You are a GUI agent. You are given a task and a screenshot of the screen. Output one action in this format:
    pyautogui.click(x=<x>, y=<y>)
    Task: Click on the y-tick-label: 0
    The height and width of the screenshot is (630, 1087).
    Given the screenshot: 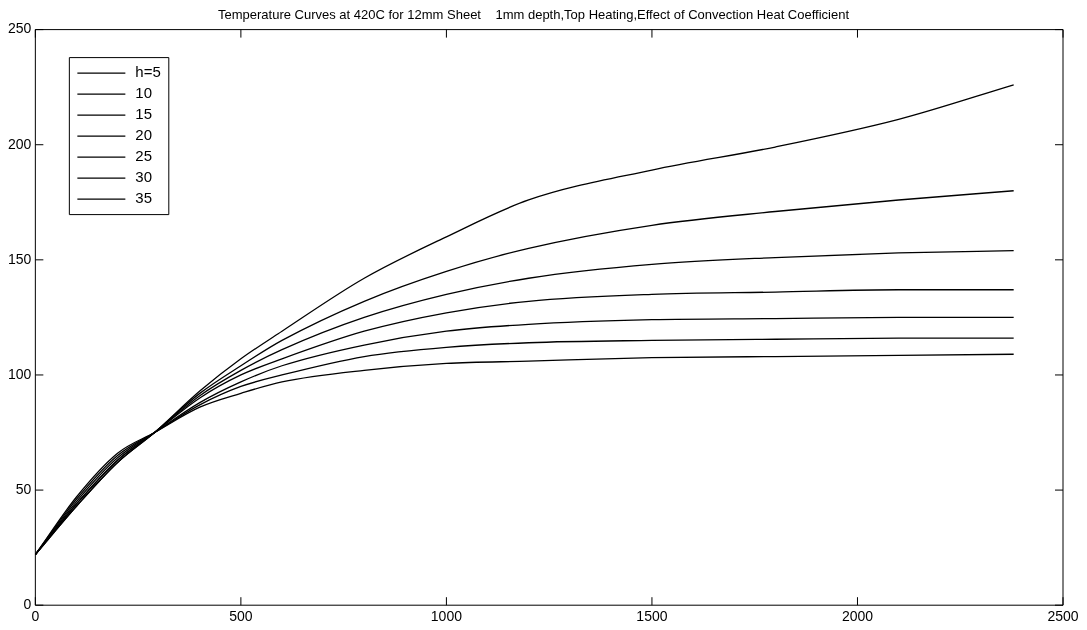 What is the action you would take?
    pyautogui.click(x=27, y=604)
    